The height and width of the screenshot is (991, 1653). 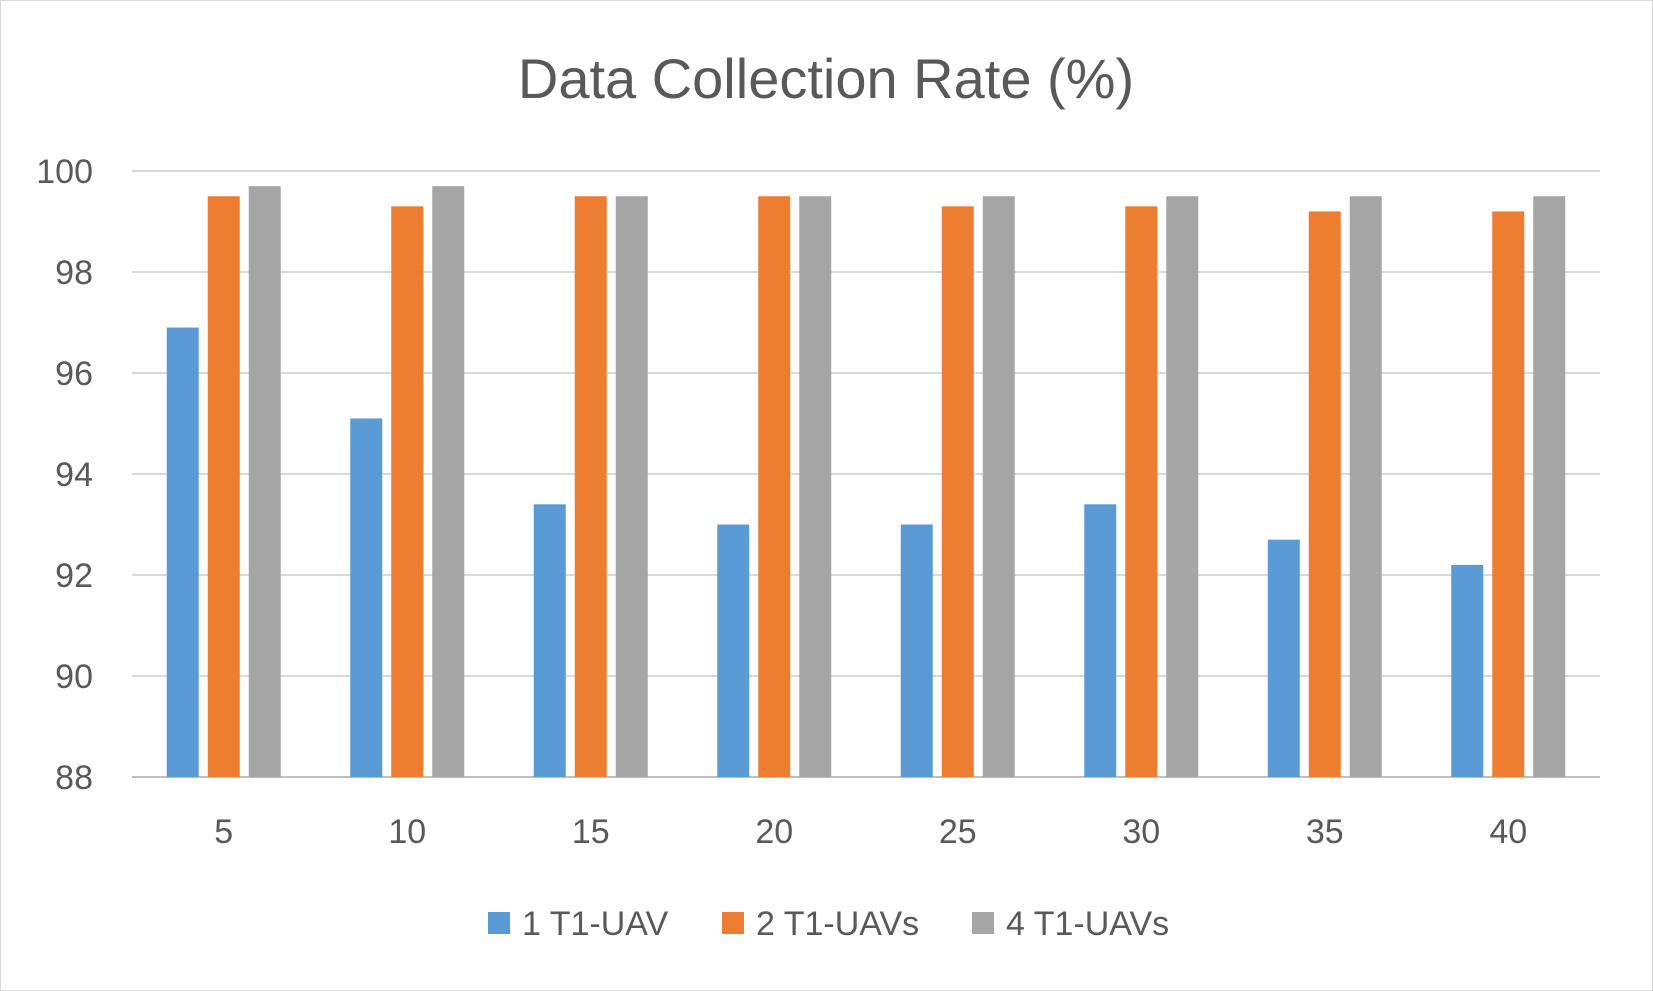 I want to click on y-axis-ticks: 88 90 92 94 96 98 100, so click(x=64, y=475).